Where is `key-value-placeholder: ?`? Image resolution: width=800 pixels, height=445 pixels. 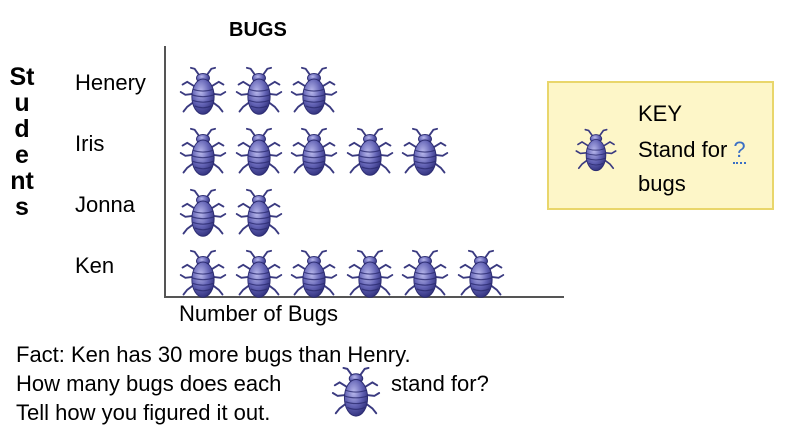
key-value-placeholder: ? is located at coordinates (739, 150).